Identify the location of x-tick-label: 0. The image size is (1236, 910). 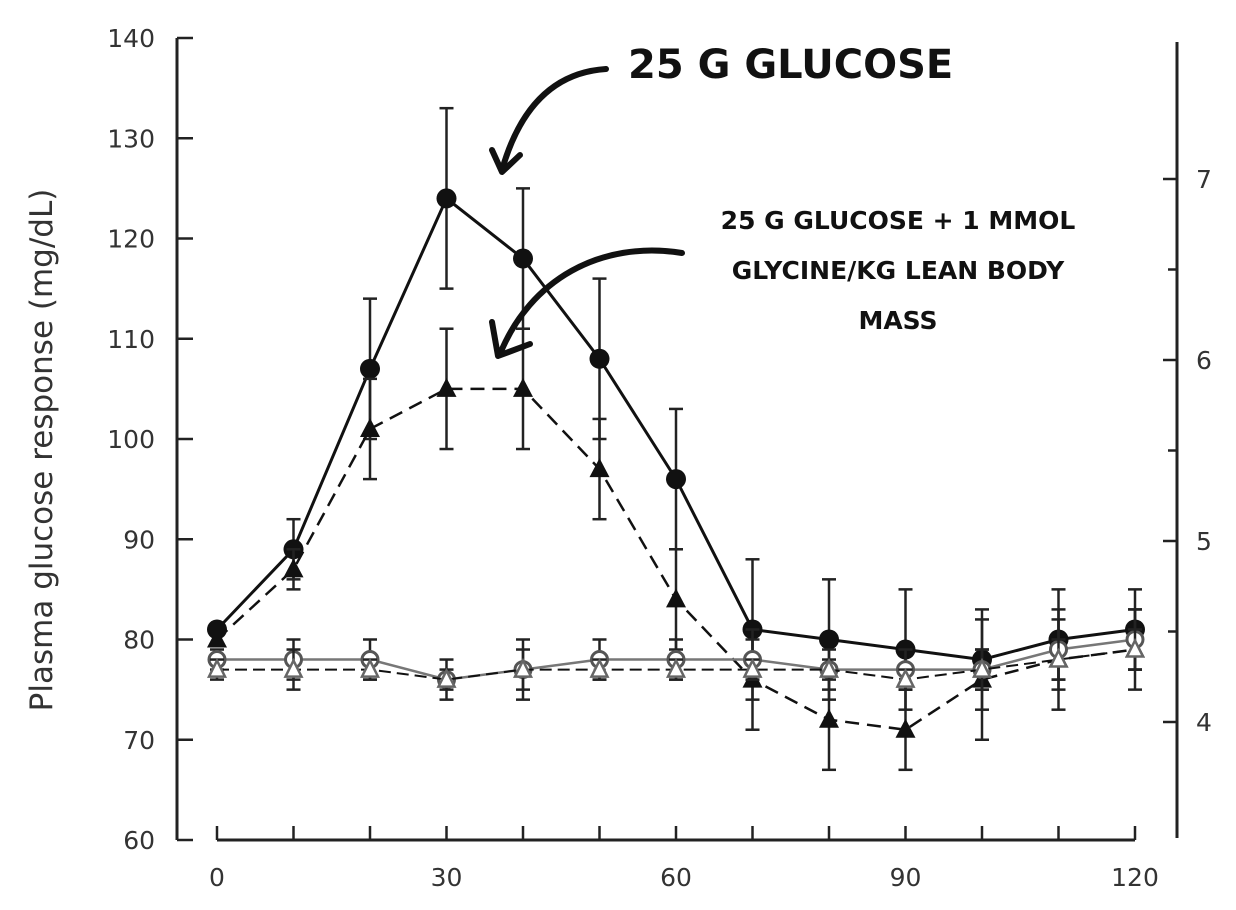
(217, 877).